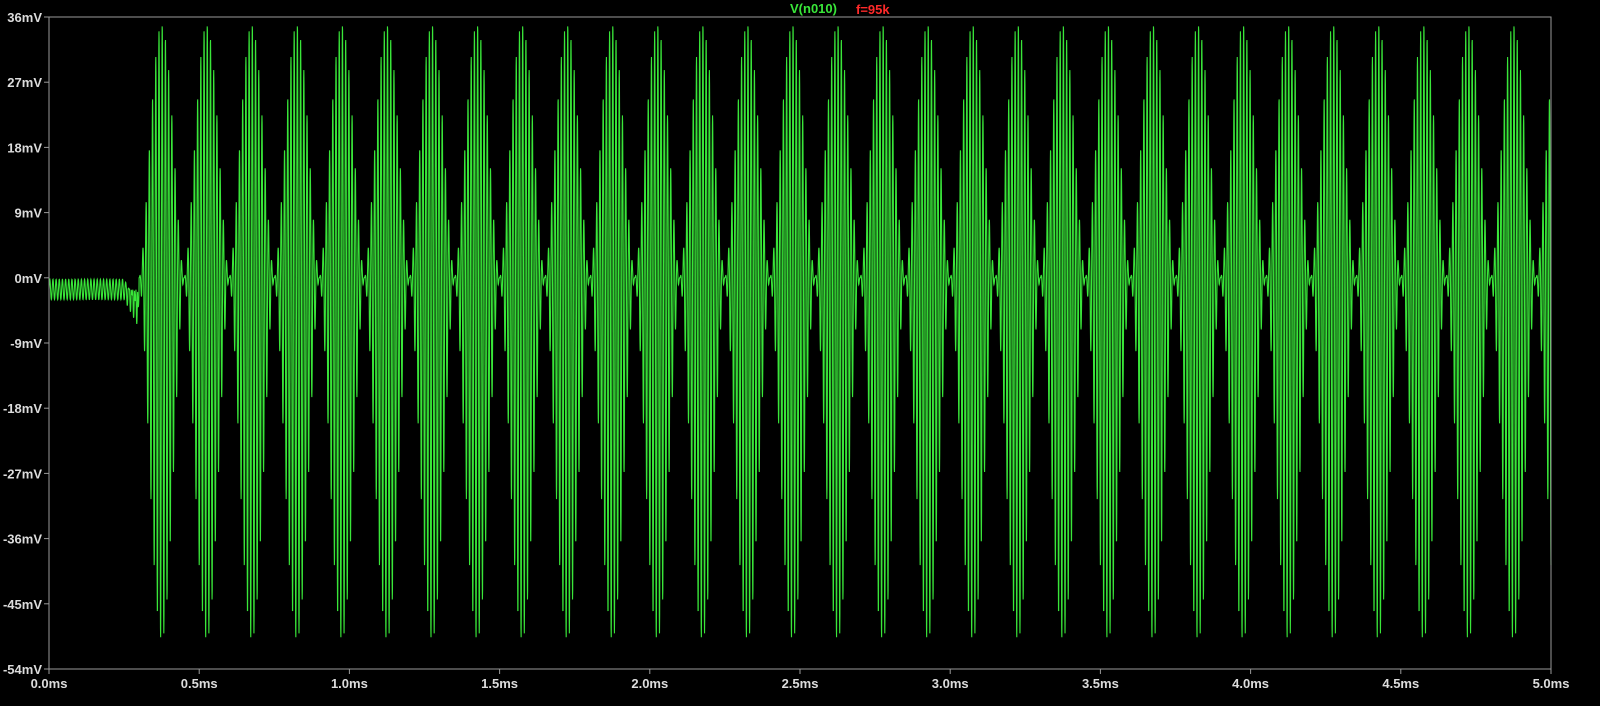 The image size is (1600, 706). What do you see at coordinates (49, 683) in the screenshot?
I see `x-tick-label: 0.0ms` at bounding box center [49, 683].